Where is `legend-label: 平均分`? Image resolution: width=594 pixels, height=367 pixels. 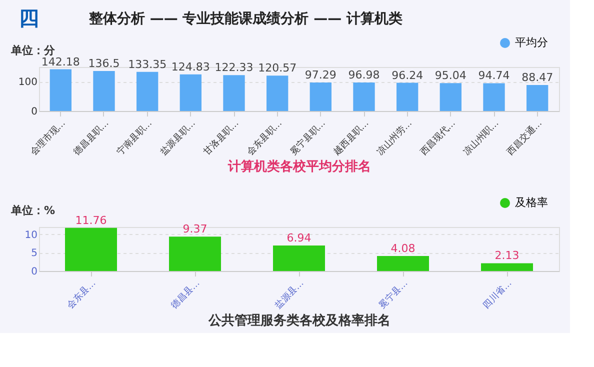 legend-label: 平均分 is located at coordinates (531, 42).